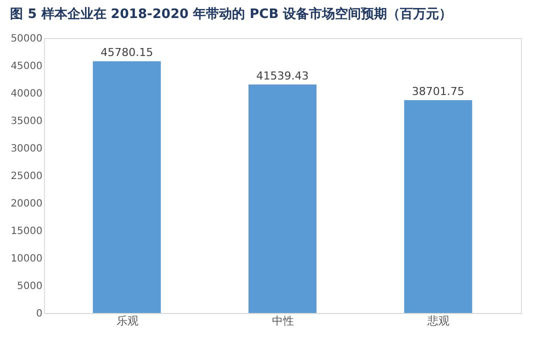 The height and width of the screenshot is (341, 541). What do you see at coordinates (231, 14) in the screenshot?
I see `chart-title: 图 5 样本企业在 2018-2020 年带动的 PCB 设备市场空间预期（百万元）` at bounding box center [231, 14].